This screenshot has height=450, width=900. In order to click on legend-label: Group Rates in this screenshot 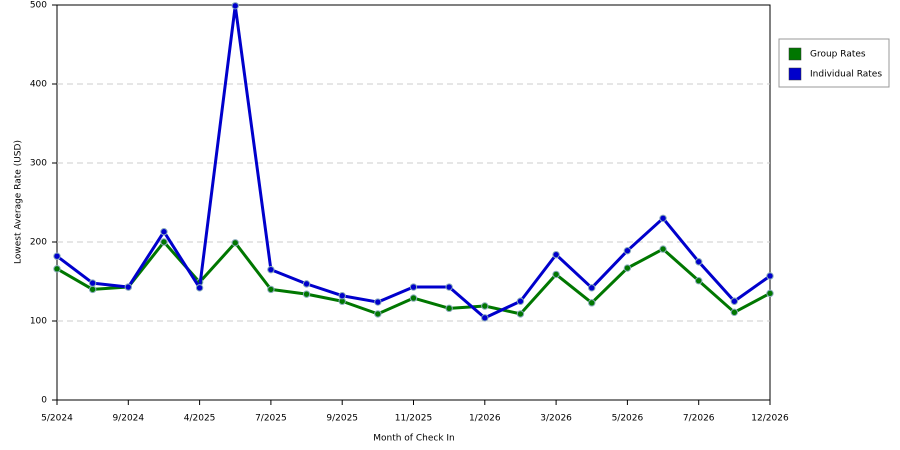, I will do `click(838, 55)`.